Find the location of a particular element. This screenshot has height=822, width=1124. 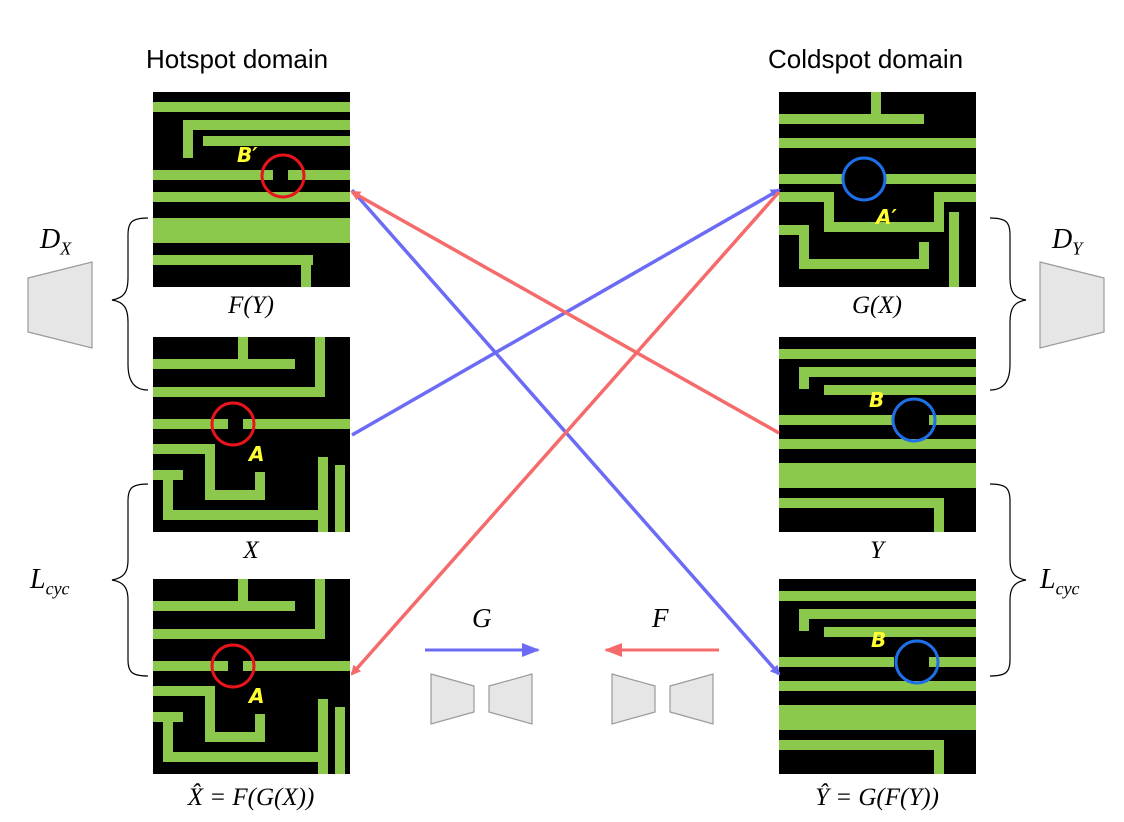

discriminator-d-y-shape is located at coordinates (1072, 305).